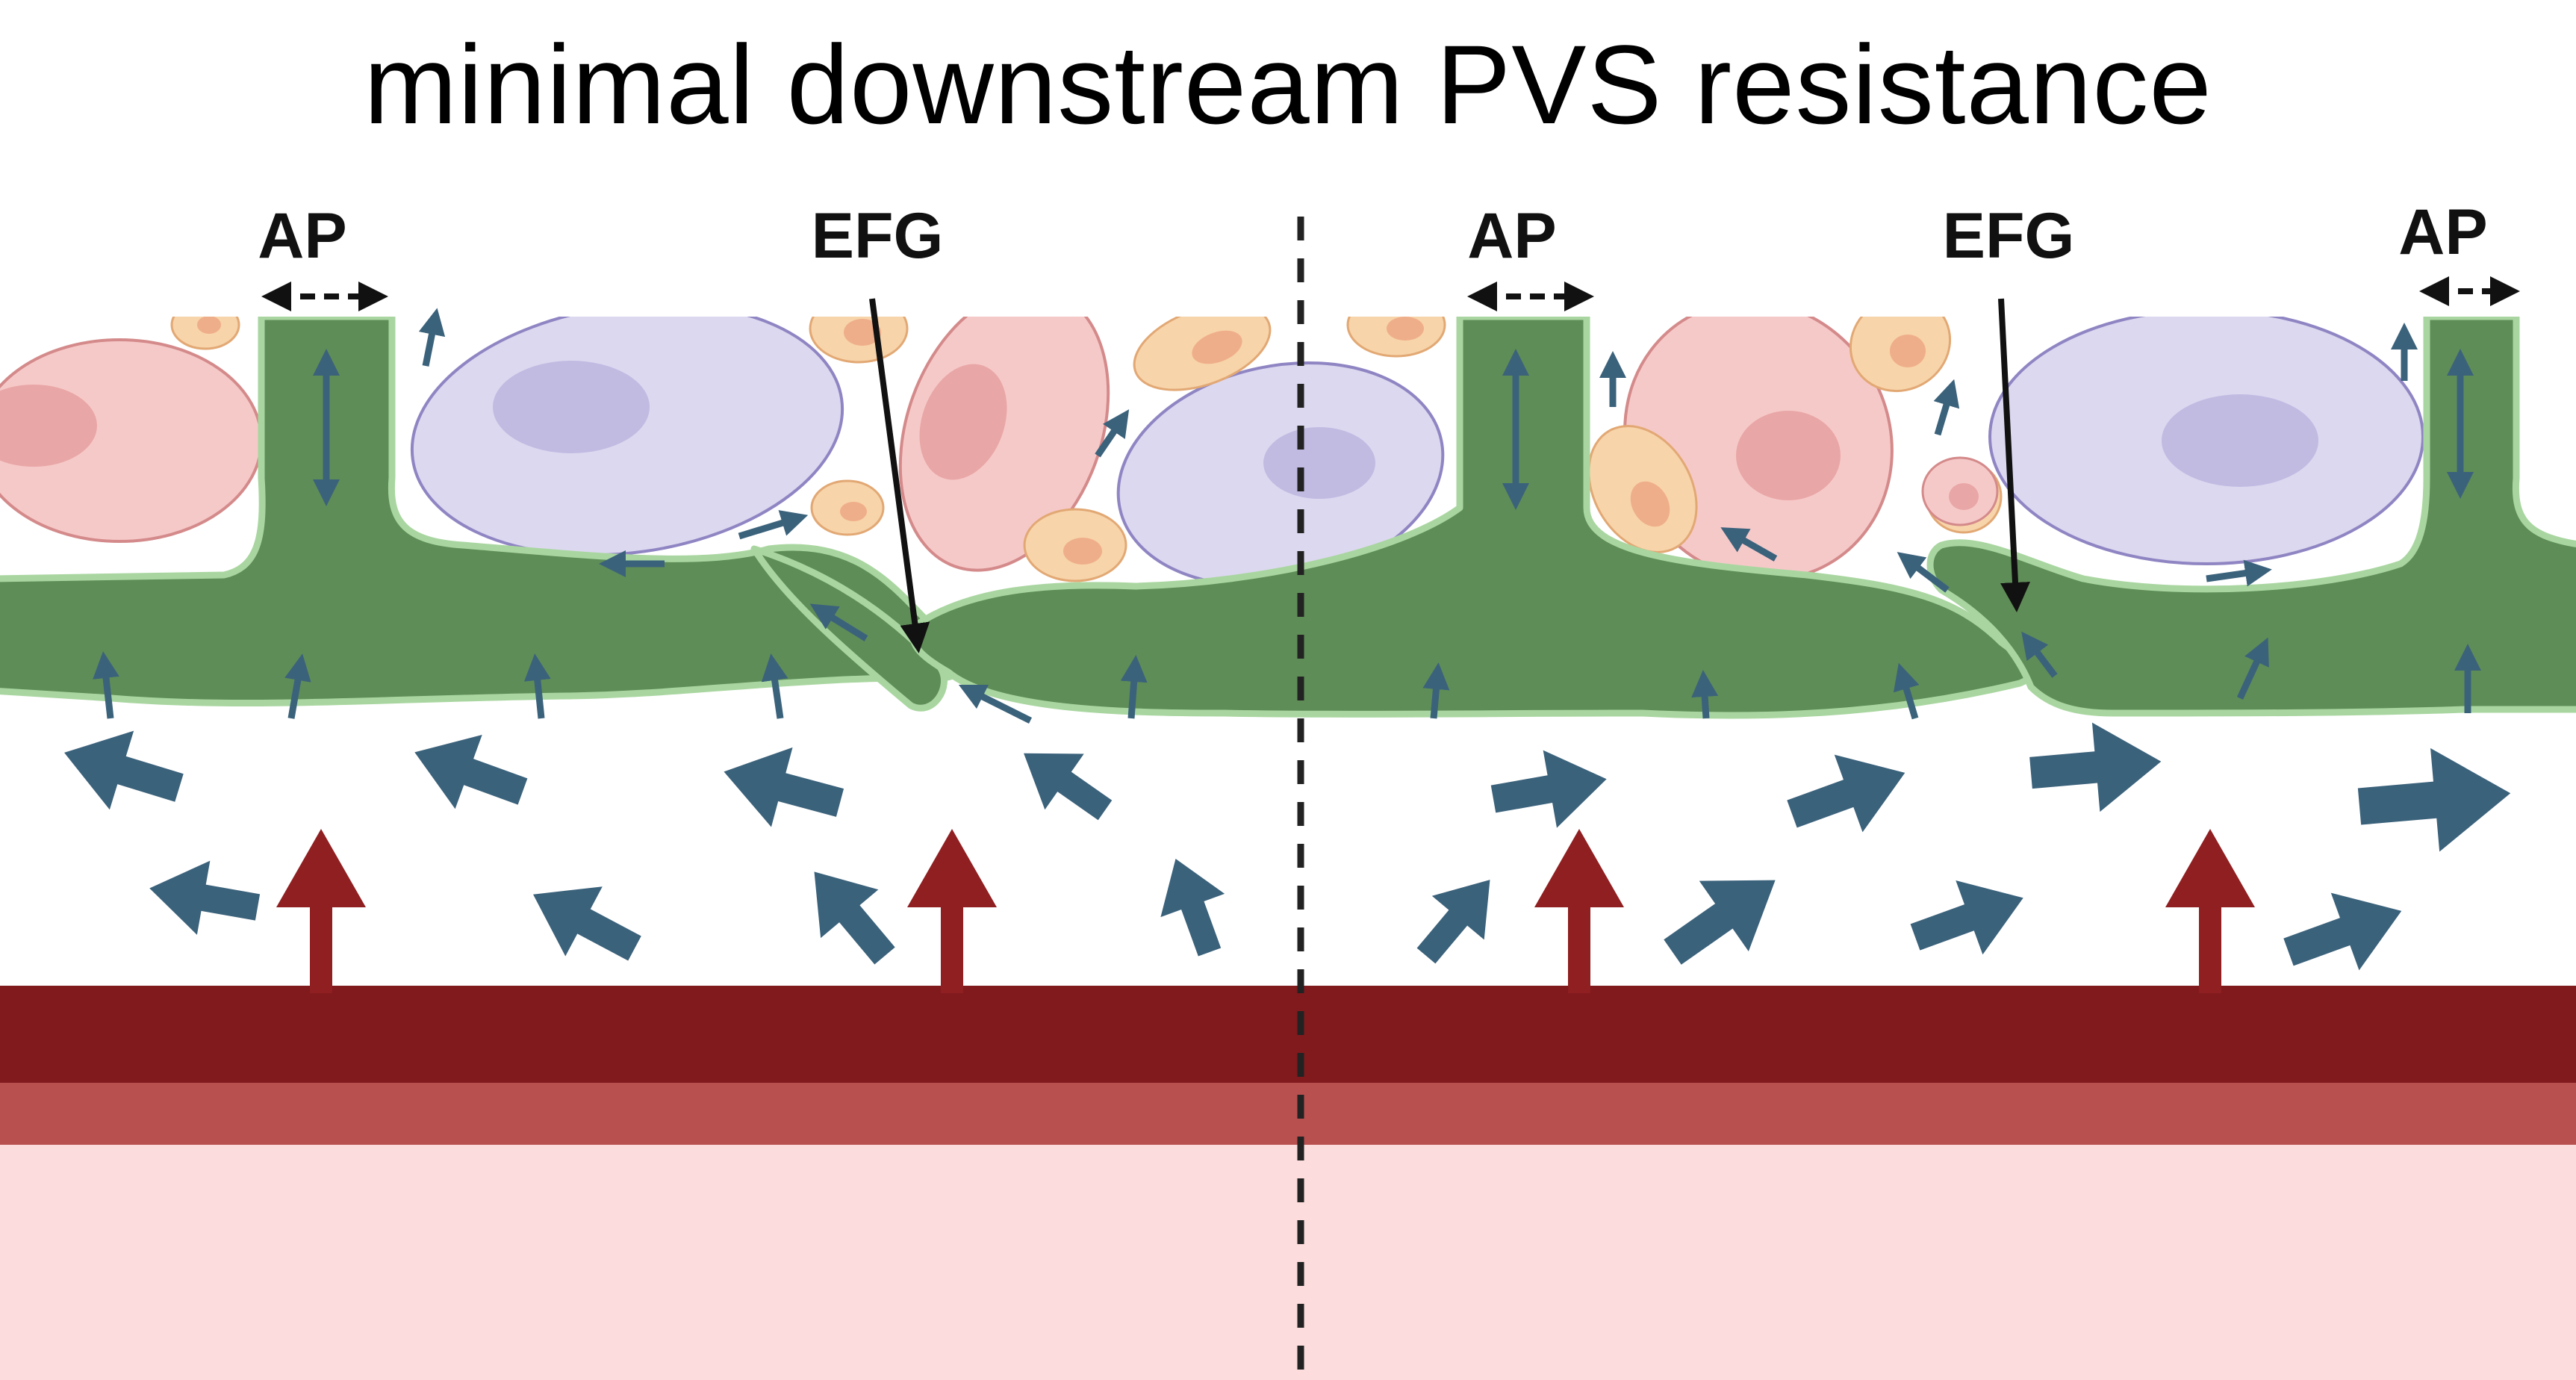 The image size is (2576, 1380). What do you see at coordinates (1511, 236) in the screenshot?
I see `ap-label-2: AP` at bounding box center [1511, 236].